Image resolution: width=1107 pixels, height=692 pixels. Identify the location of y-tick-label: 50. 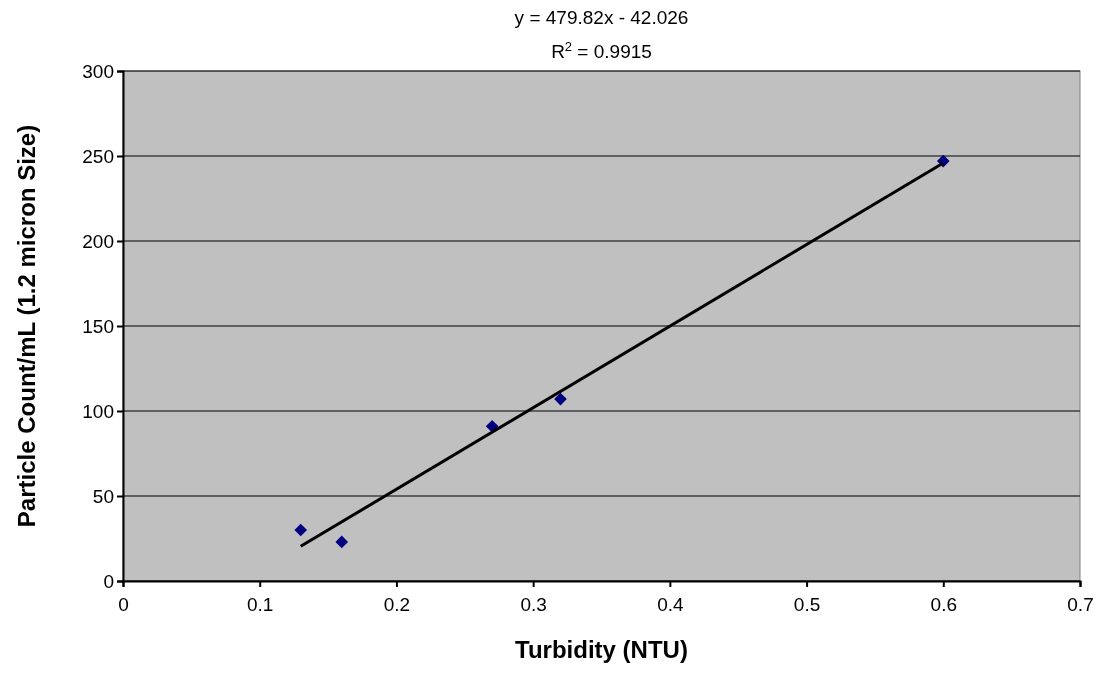
(103, 496).